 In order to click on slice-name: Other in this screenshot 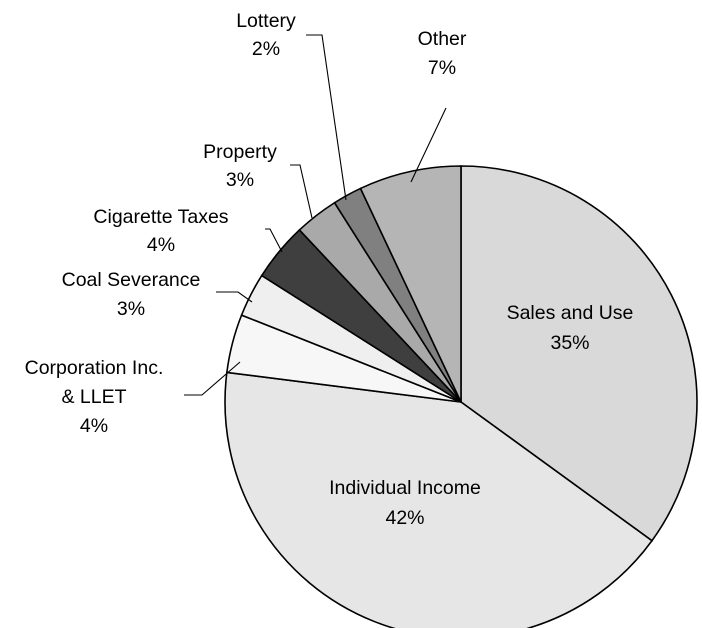, I will do `click(442, 39)`.